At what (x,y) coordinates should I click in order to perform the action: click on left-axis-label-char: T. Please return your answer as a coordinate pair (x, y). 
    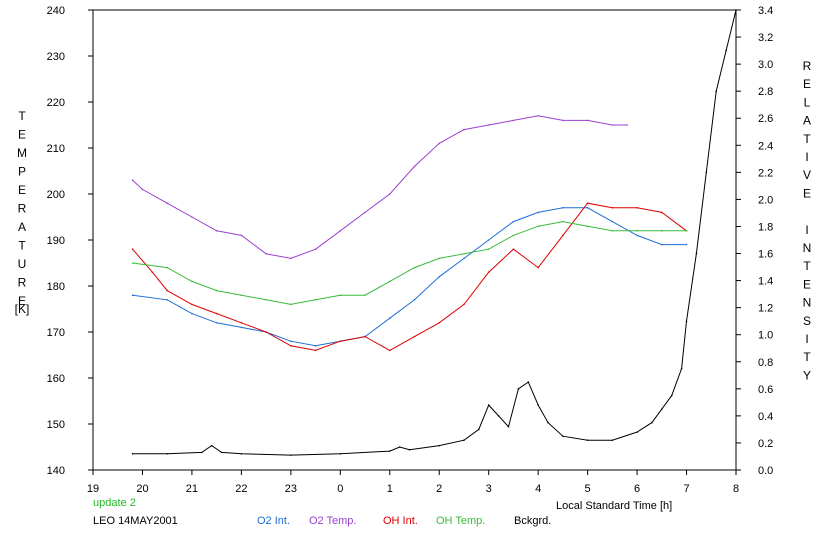
    Looking at the image, I should click on (22, 116).